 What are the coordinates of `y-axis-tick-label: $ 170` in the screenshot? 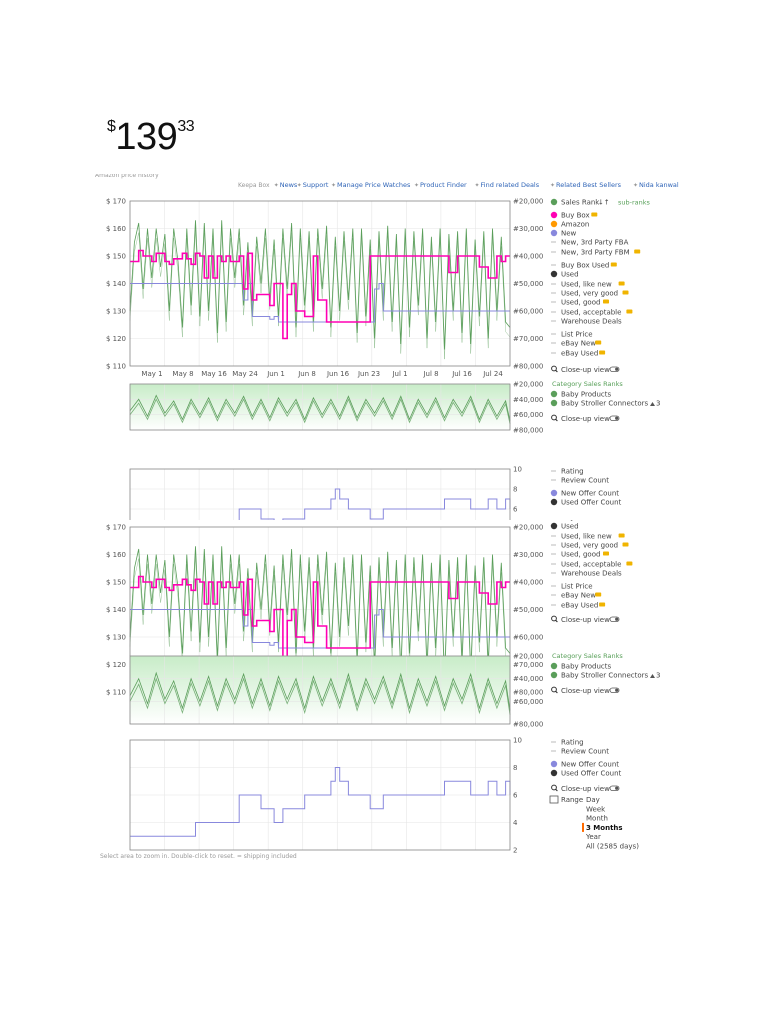 It's located at (116, 528).